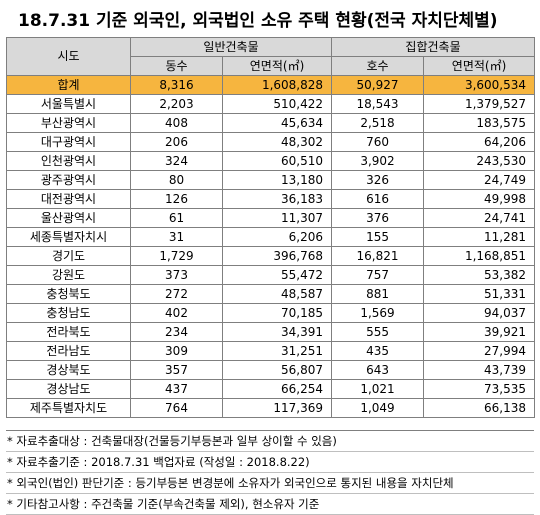 The width and height of the screenshot is (540, 515). I want to click on collective-count-cell: 3,902, so click(378, 161).